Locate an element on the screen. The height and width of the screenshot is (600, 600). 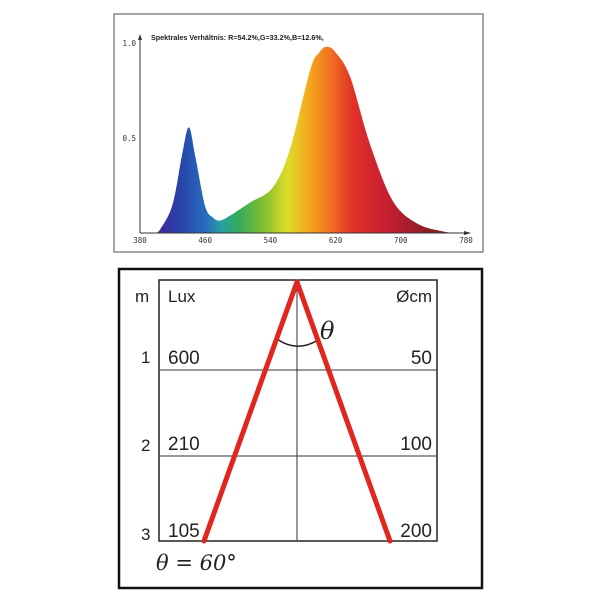
lux-header: Lux is located at coordinates (182, 296).